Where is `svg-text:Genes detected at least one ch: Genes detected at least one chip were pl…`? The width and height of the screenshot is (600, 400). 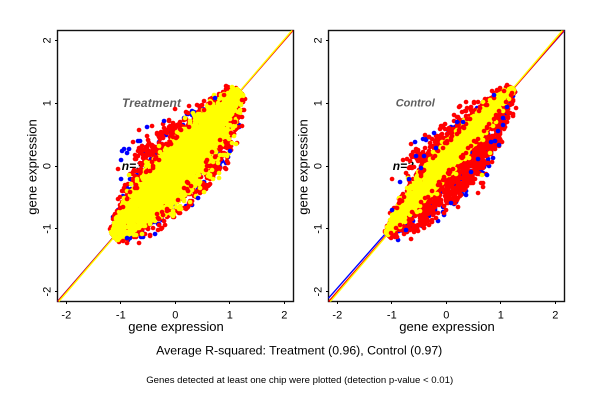
svg-text:Genes detected at least one ch: Genes detected at least one chip were pl… is located at coordinates (299, 380).